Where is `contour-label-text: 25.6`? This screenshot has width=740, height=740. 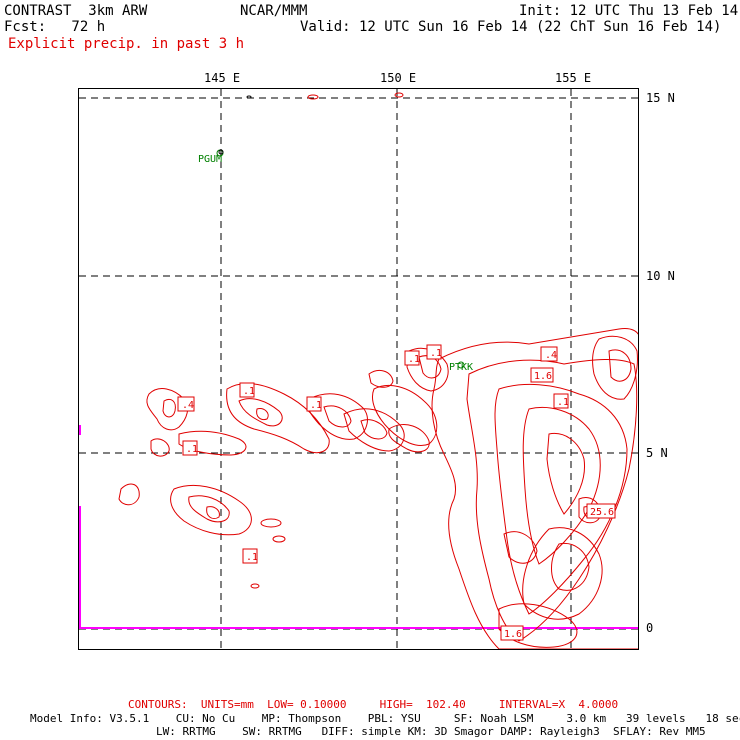
contour-label-text: 25.6 is located at coordinates (602, 512).